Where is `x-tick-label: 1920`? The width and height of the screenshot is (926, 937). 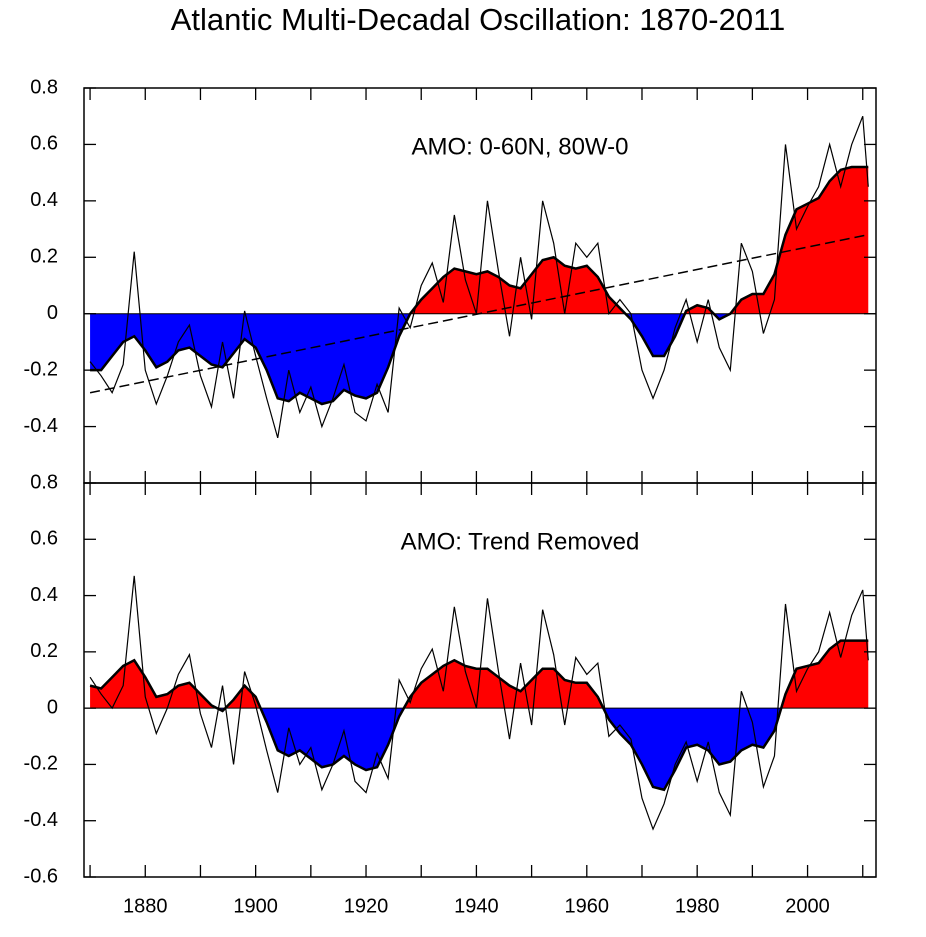
x-tick-label: 1920 is located at coordinates (366, 906).